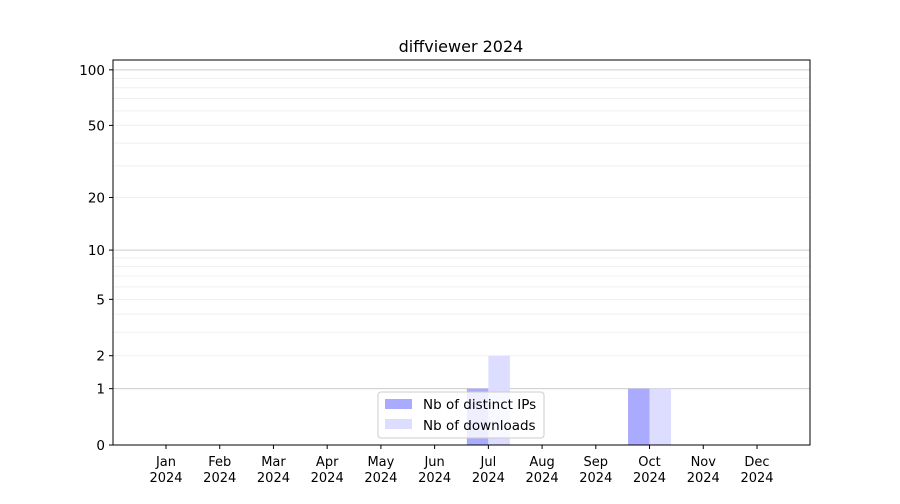 The image size is (900, 504). Describe the element at coordinates (756, 470) in the screenshot. I see `x-tick-label: Dec 2024` at that location.